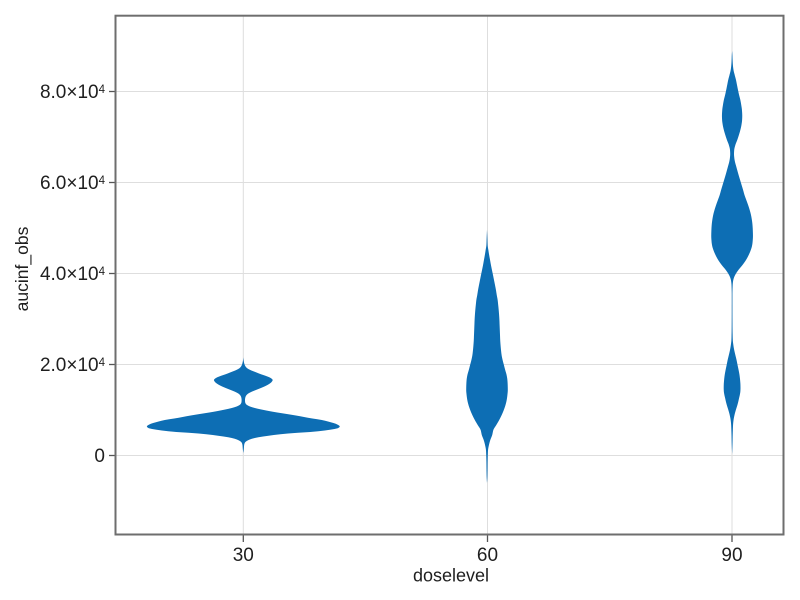 The height and width of the screenshot is (600, 800). Describe the element at coordinates (99, 456) in the screenshot. I see `svg-text: 0` at that location.